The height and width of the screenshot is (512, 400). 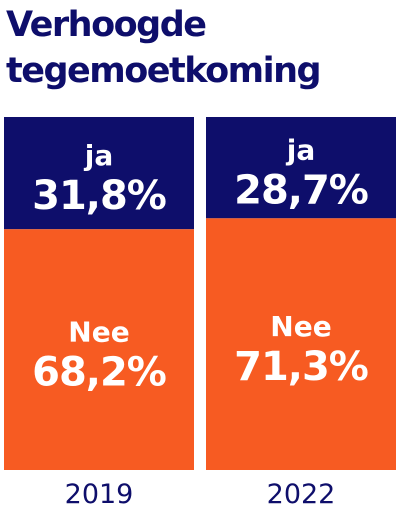 What do you see at coordinates (99, 373) in the screenshot?
I see `segment-value-label: 68,2%` at bounding box center [99, 373].